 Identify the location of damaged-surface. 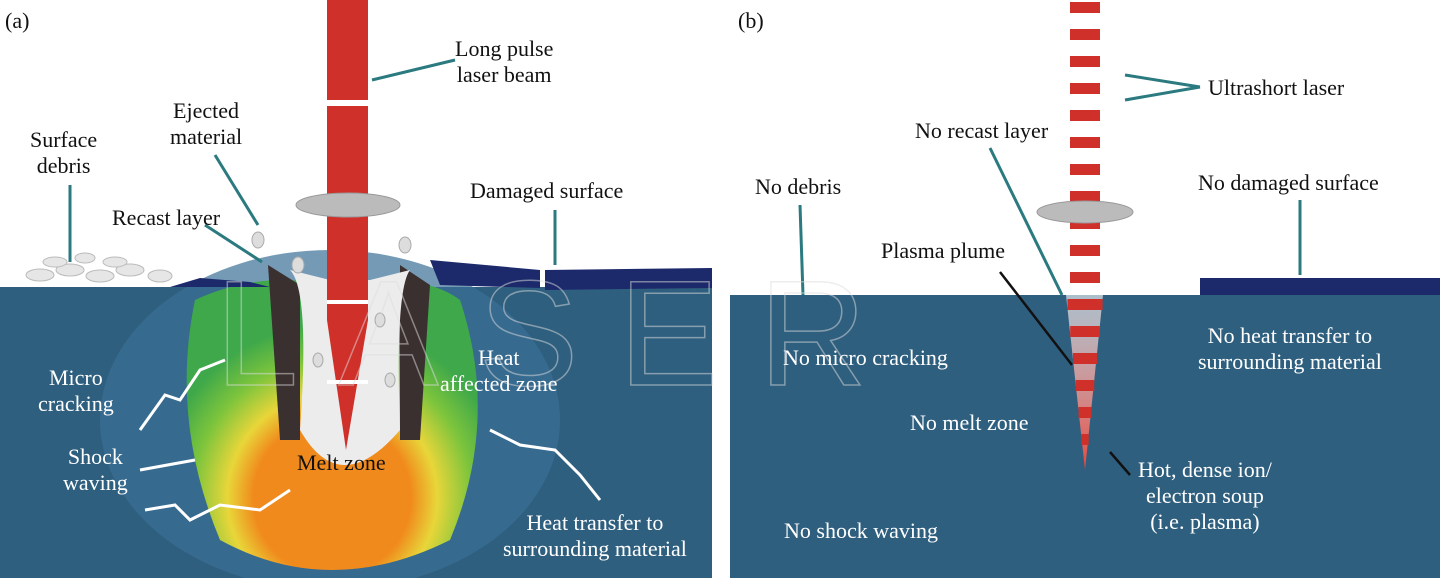
(441, 275).